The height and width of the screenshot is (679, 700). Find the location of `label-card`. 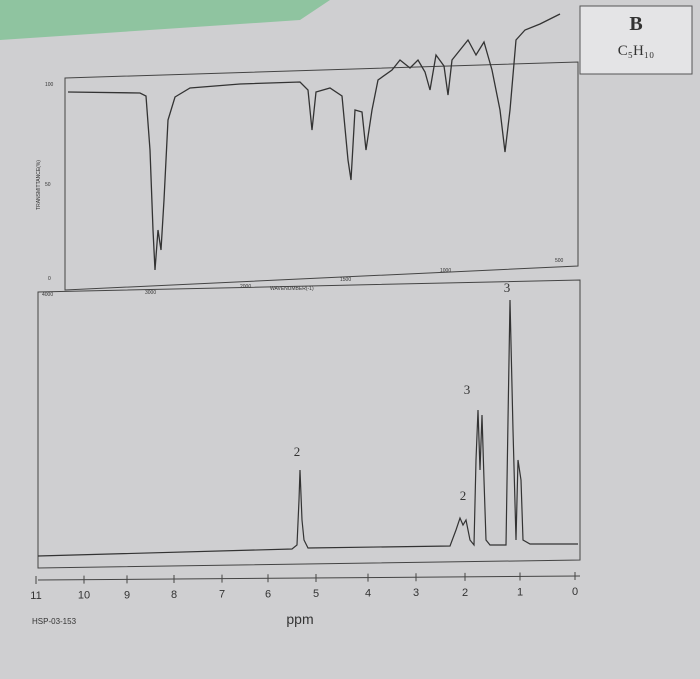

label-card is located at coordinates (636, 40).